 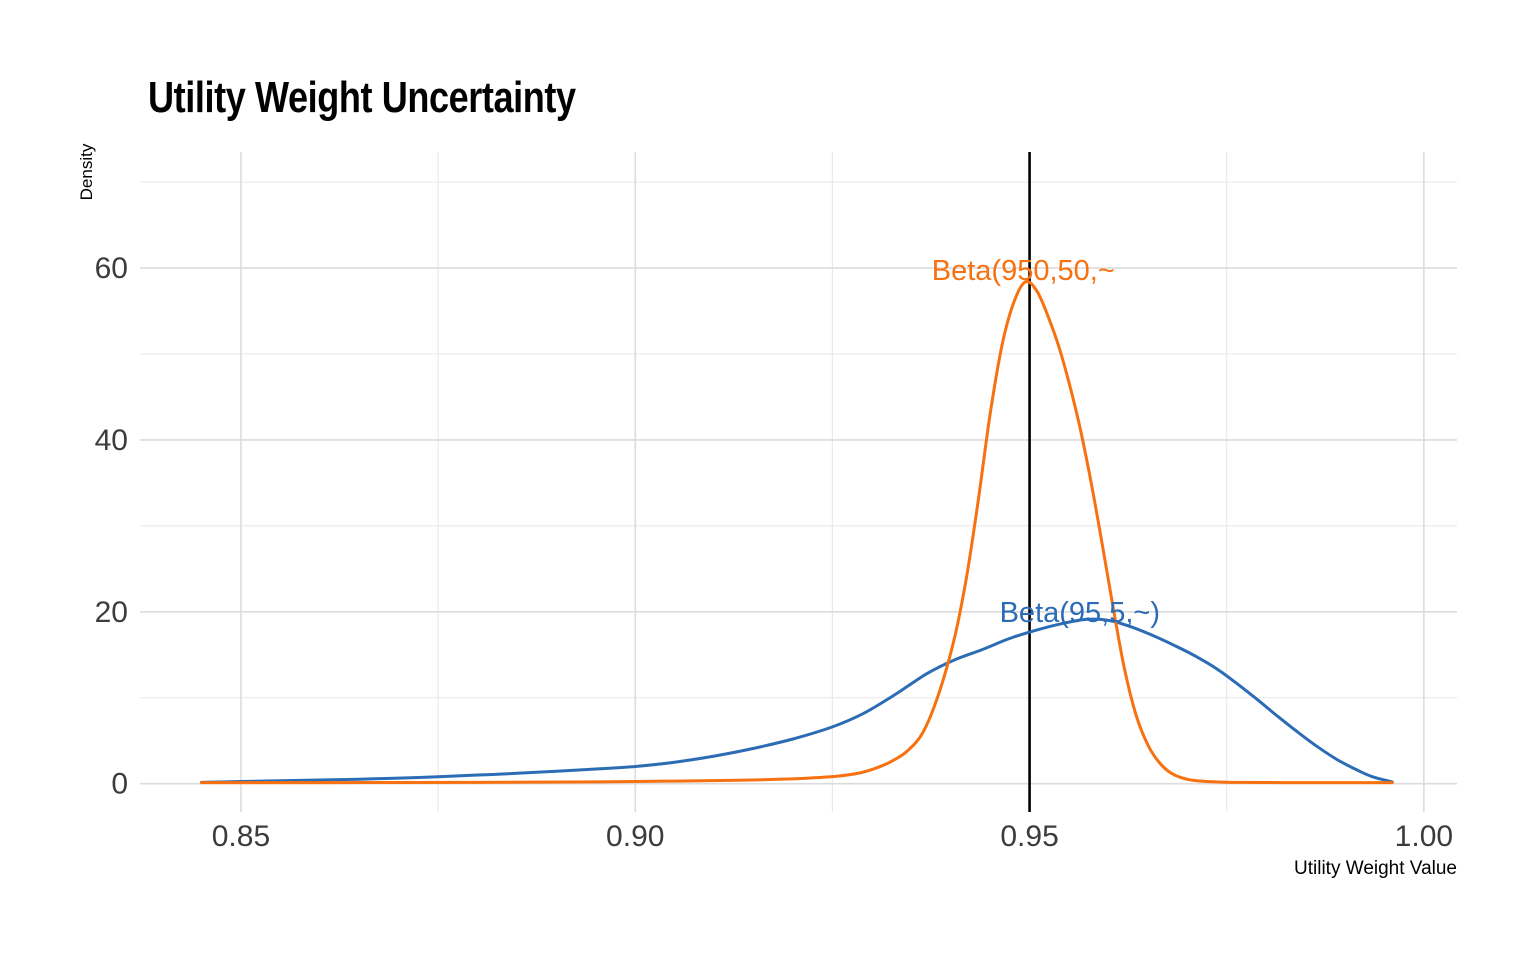 What do you see at coordinates (1375, 868) in the screenshot?
I see `x-axis-title: Utility Weight Value` at bounding box center [1375, 868].